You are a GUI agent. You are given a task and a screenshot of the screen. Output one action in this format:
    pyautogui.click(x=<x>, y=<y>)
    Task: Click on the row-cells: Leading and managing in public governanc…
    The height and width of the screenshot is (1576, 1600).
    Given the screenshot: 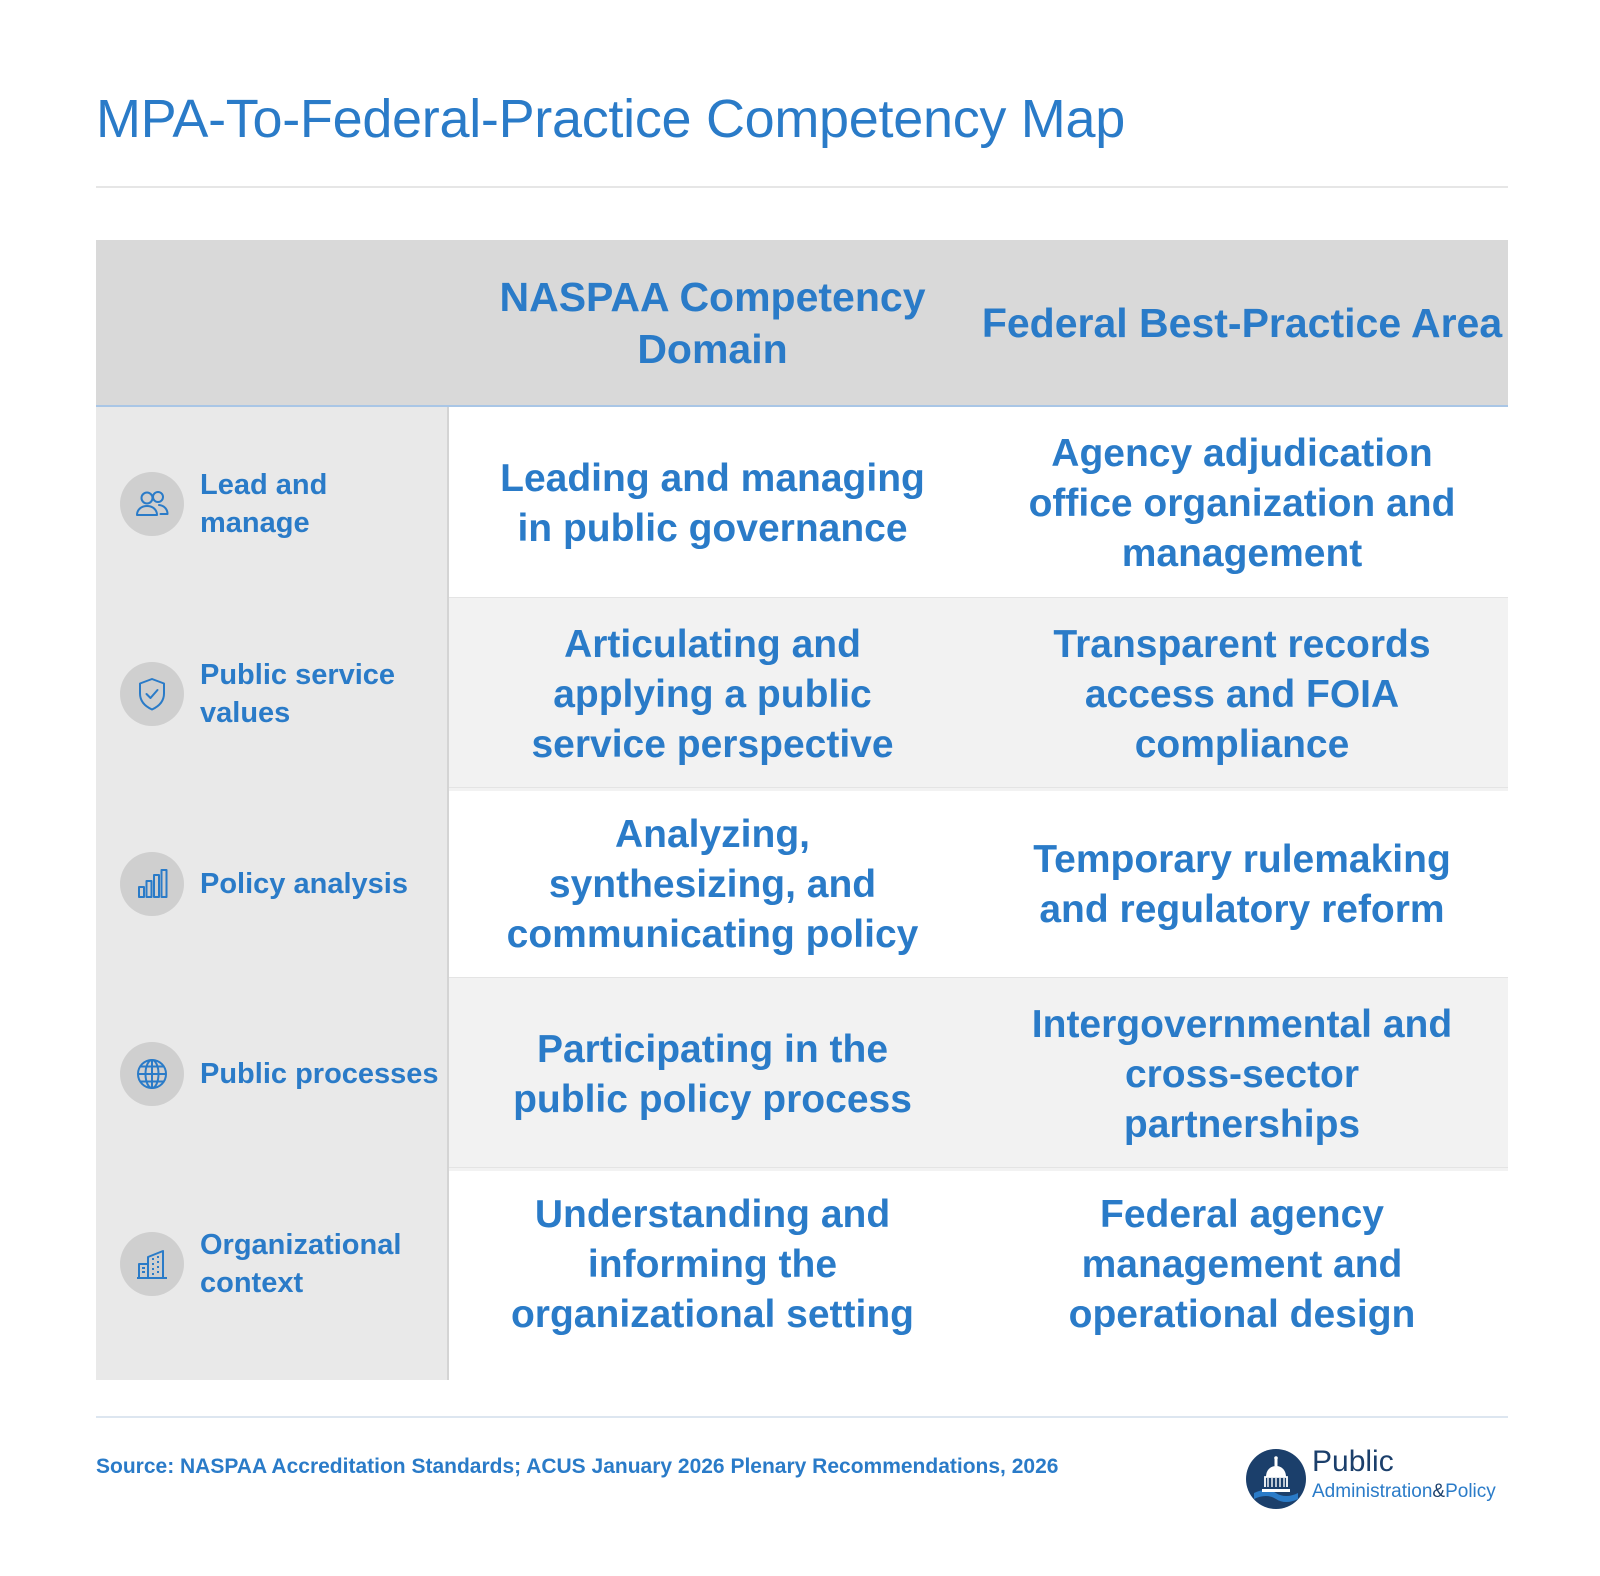 What is the action you would take?
    pyautogui.click(x=978, y=504)
    